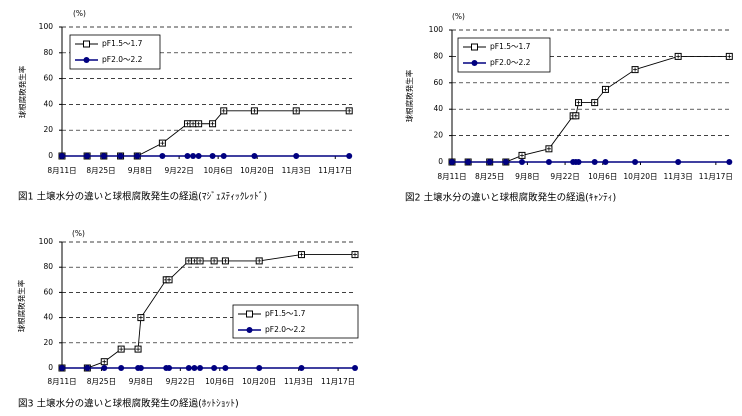 This screenshot has width=742, height=416. I want to click on x-tick-label: 9月8日, so click(140, 170).